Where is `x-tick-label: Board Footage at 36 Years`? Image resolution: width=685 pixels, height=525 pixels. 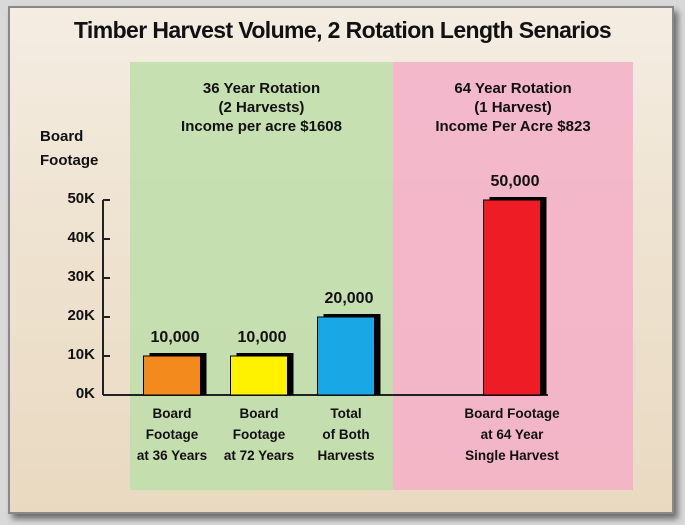
x-tick-label: Board Footage at 36 Years is located at coordinates (172, 434).